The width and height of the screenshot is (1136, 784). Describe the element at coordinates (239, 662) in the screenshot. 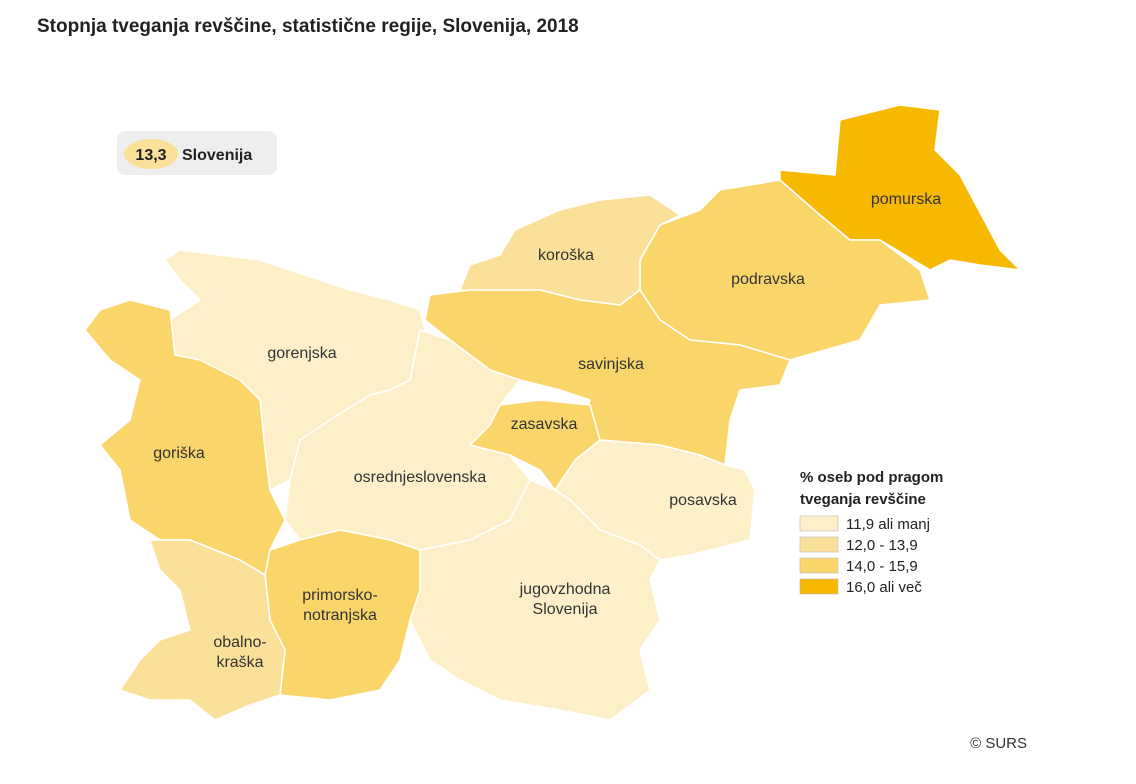

I see `region-label-line: kraška` at that location.